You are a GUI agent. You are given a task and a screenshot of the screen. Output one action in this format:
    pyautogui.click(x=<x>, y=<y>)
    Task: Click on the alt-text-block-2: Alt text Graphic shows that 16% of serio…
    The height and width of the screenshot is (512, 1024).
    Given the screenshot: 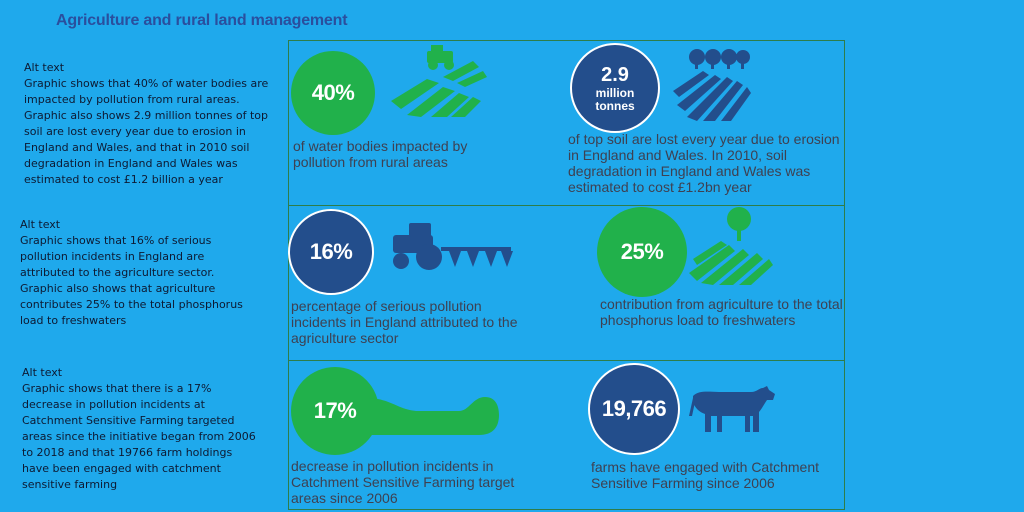 What is the action you would take?
    pyautogui.click(x=140, y=273)
    